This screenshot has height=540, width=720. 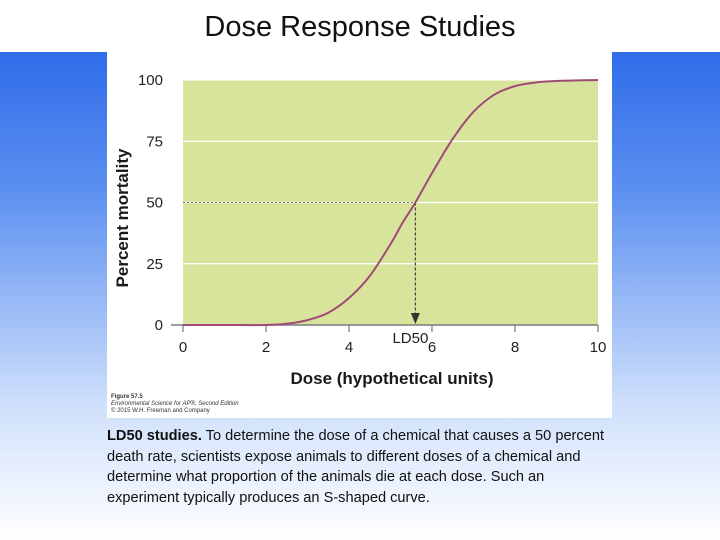 I want to click on ld50-label: LD50, so click(x=410, y=338).